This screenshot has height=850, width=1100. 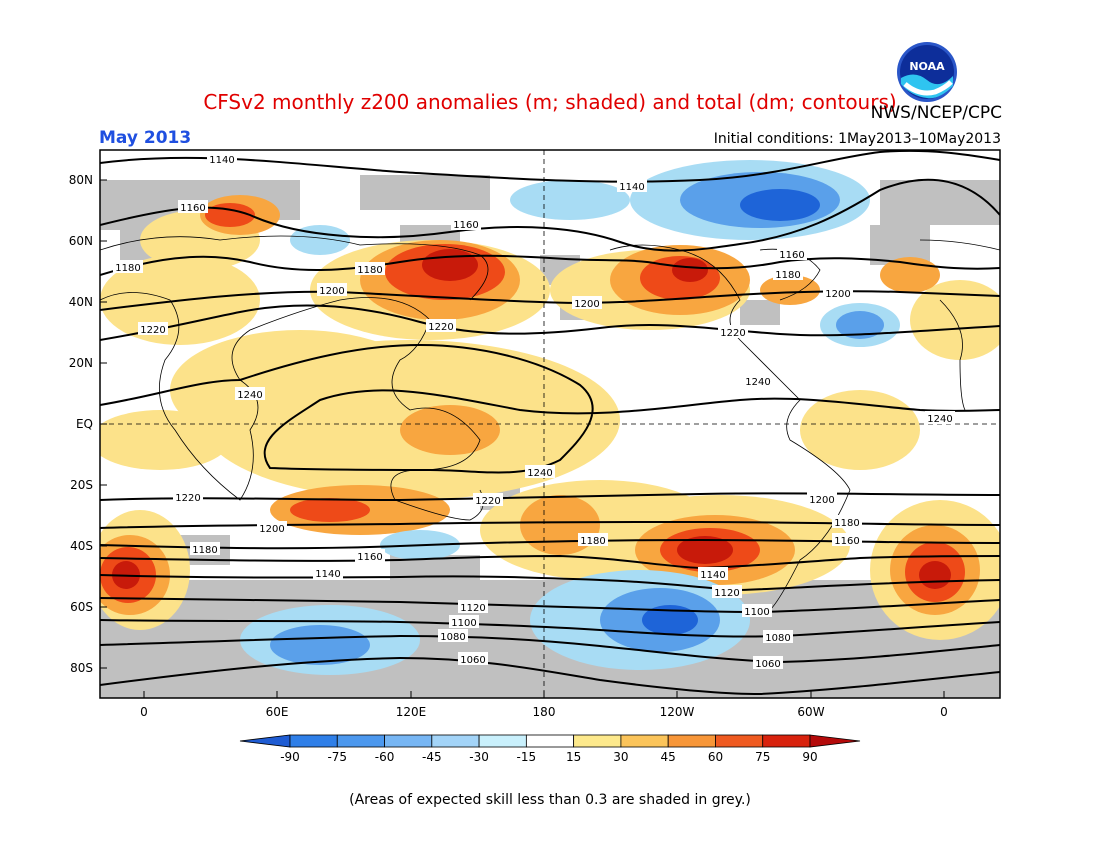 What do you see at coordinates (927, 66) in the screenshot?
I see `noaa-logo-text: NOAA` at bounding box center [927, 66].